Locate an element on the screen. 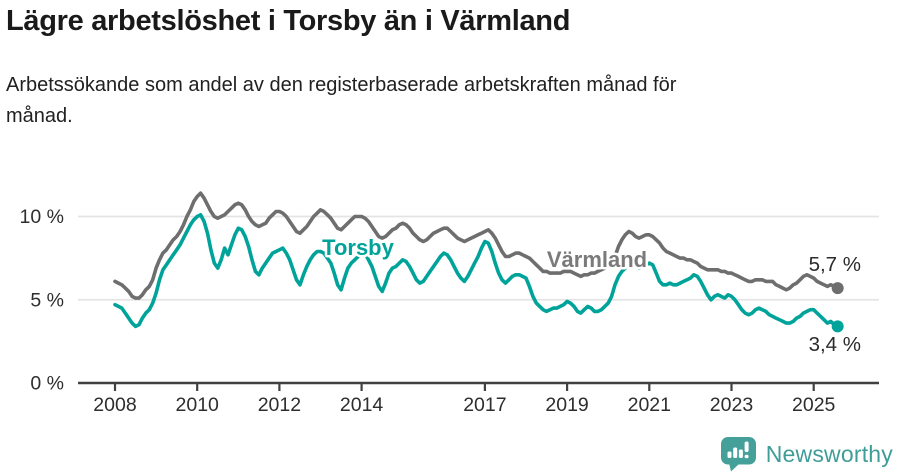 This screenshot has height=474, width=900. x-axis-tick-label: 2017 is located at coordinates (484, 405).